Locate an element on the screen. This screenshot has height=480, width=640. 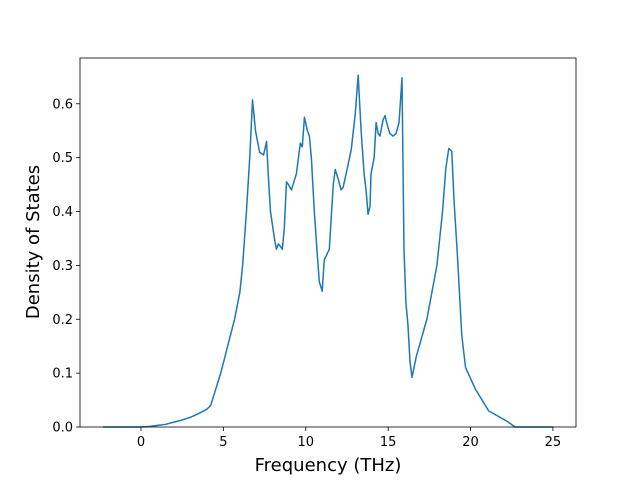
y-tick-label: 0.0 is located at coordinates (62, 428).